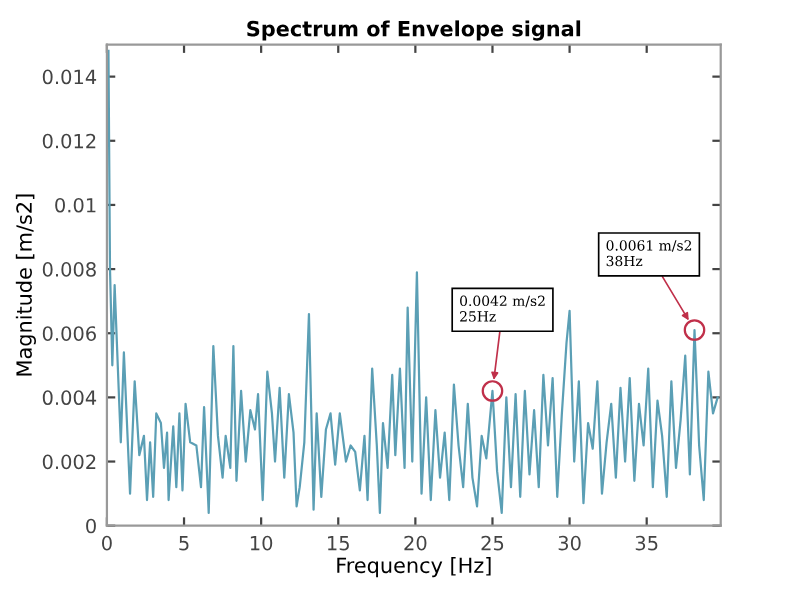  I want to click on y-tick-label: 0.008, so click(69, 269).